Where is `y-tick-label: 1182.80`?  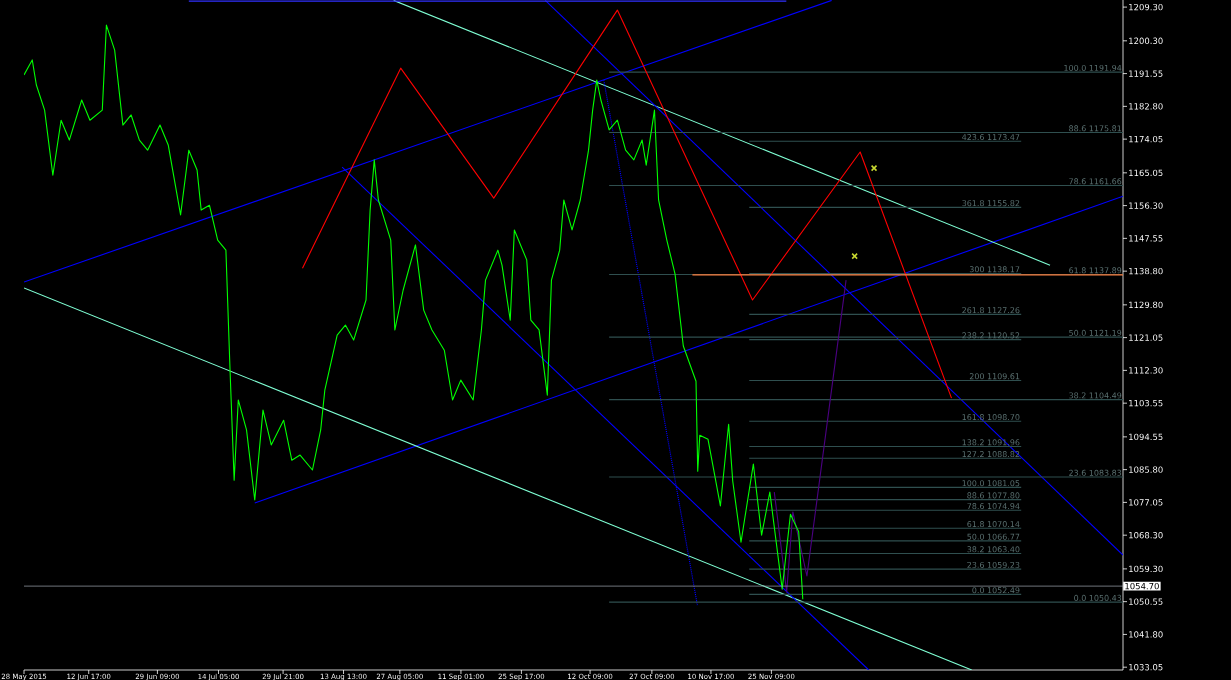
y-tick-label: 1182.80 is located at coordinates (1146, 106).